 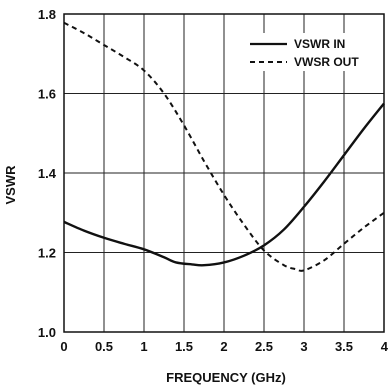 I want to click on x-tick-label: 0, so click(x=63, y=346).